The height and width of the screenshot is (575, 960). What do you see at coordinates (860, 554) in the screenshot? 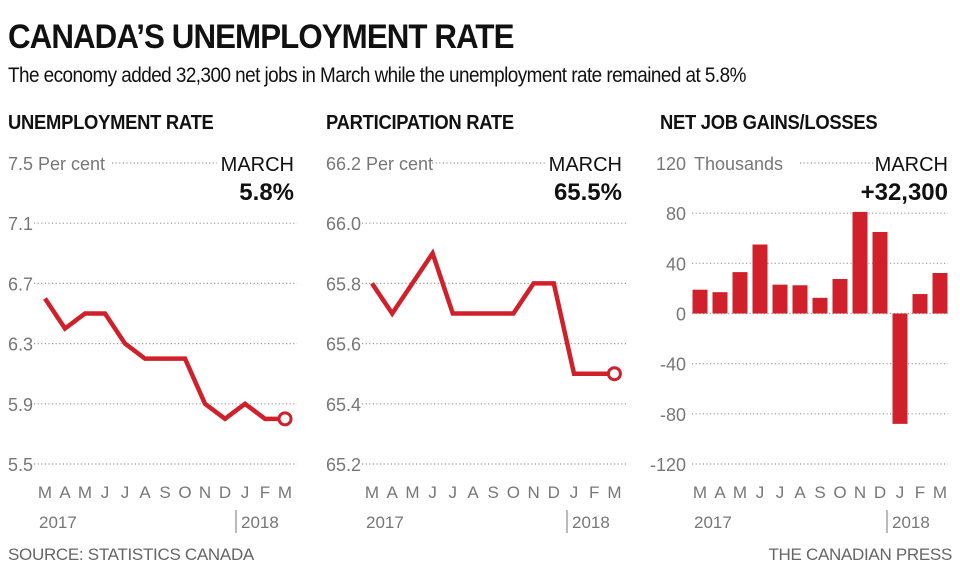
I see `credit-note: THE CANADIAN PRESS` at bounding box center [860, 554].